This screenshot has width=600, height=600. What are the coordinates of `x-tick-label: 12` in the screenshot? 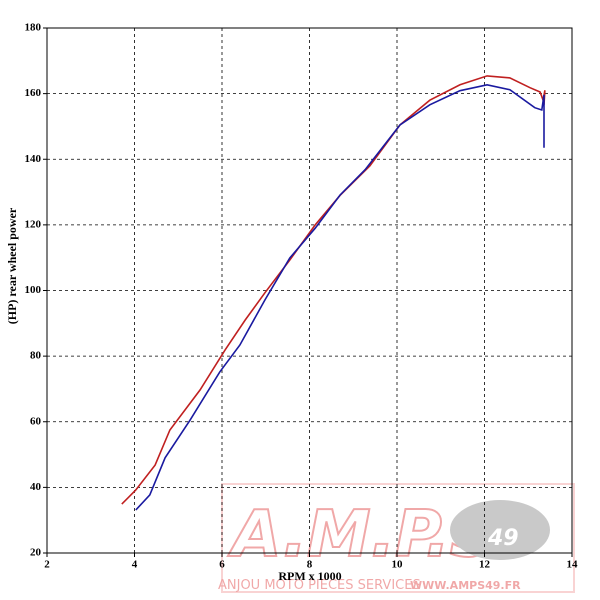 It's located at (485, 565).